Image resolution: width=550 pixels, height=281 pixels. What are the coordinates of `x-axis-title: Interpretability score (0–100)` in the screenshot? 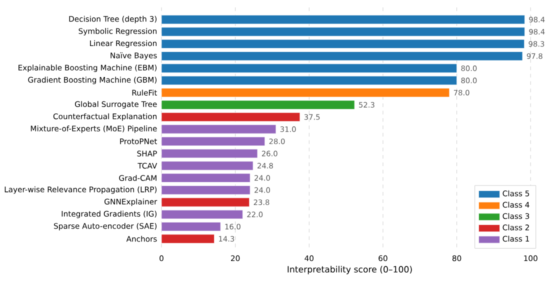 It's located at (350, 270).